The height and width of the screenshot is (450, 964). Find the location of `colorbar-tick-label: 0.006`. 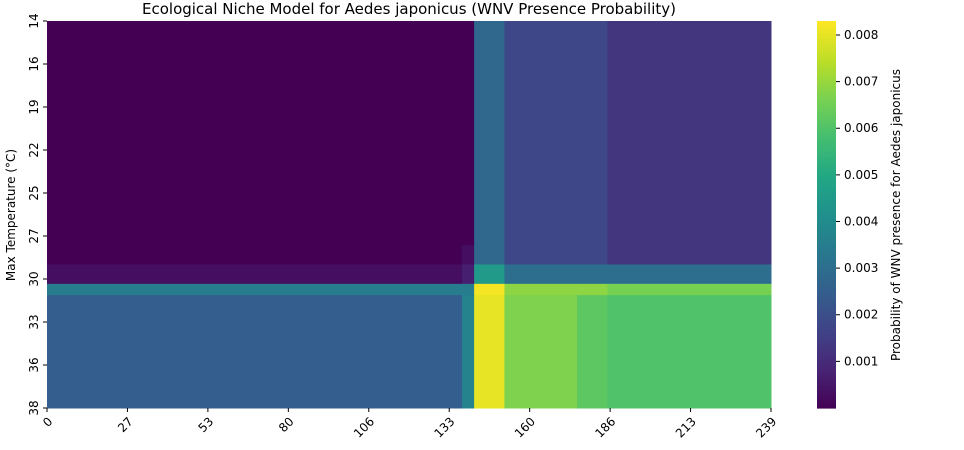

colorbar-tick-label: 0.006 is located at coordinates (861, 128).